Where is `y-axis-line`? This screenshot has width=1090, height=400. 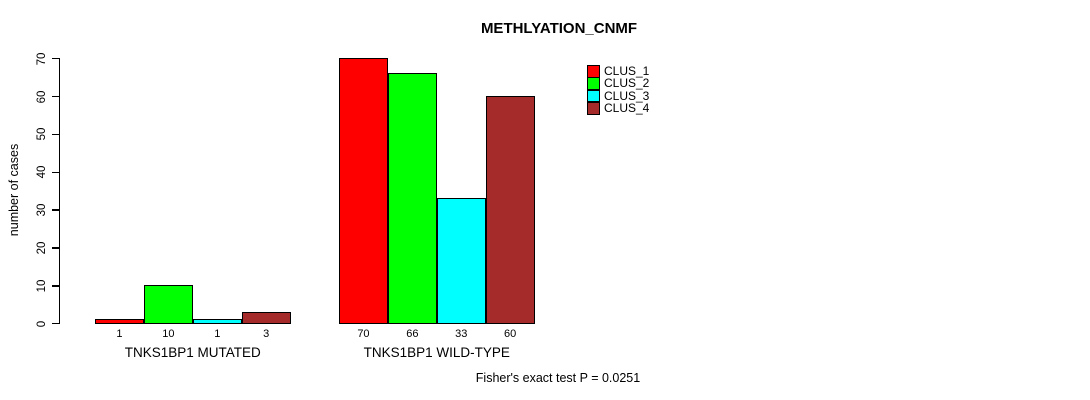 y-axis-line is located at coordinates (60, 191).